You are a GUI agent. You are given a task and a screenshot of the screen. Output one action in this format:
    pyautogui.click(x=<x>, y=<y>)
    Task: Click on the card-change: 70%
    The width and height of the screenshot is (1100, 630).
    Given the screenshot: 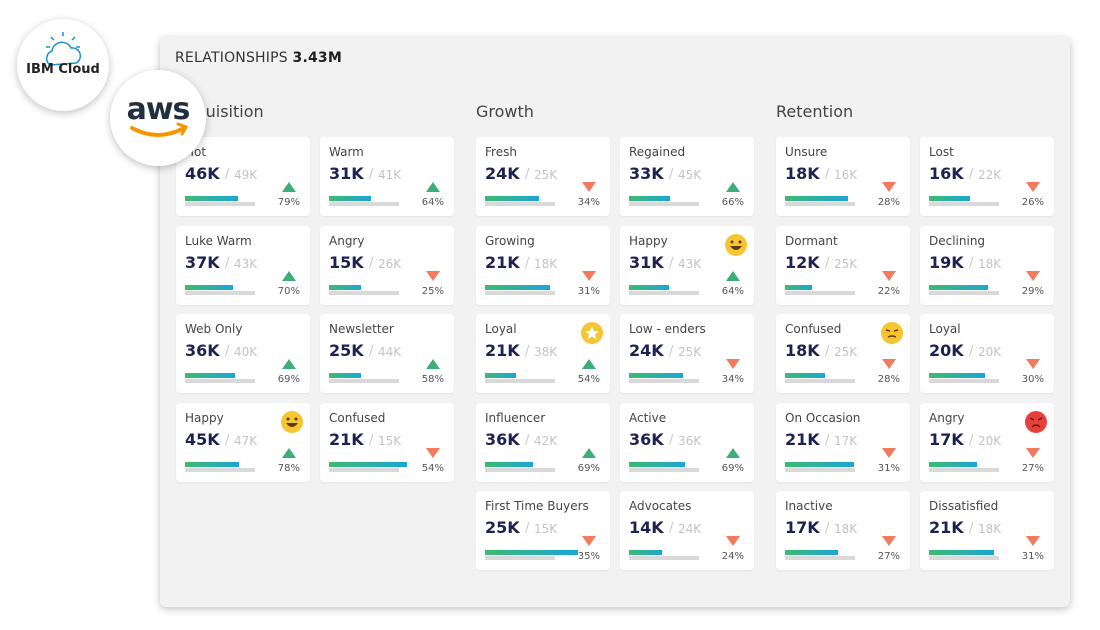 What is the action you would take?
    pyautogui.click(x=288, y=291)
    